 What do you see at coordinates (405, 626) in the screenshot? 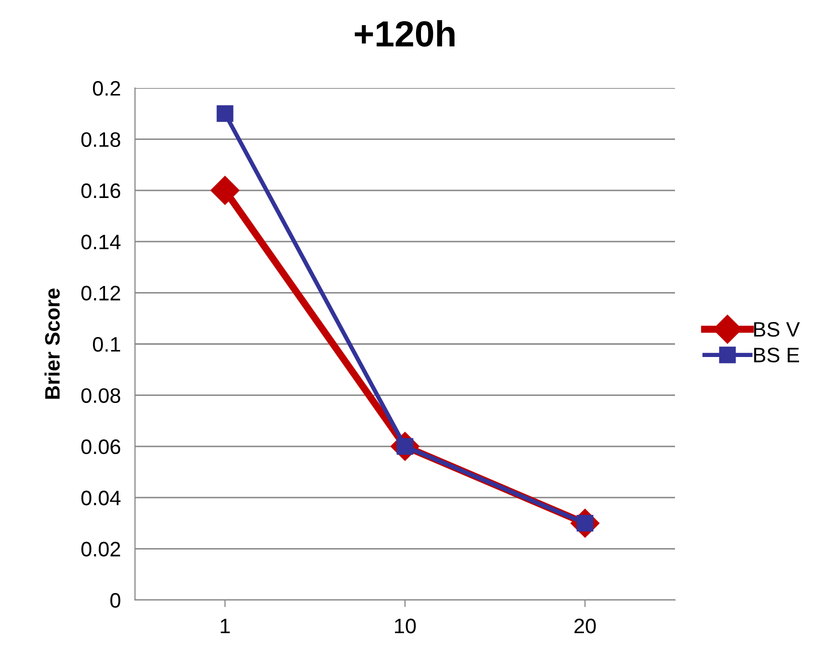
I see `x-tick-label: 10` at bounding box center [405, 626].